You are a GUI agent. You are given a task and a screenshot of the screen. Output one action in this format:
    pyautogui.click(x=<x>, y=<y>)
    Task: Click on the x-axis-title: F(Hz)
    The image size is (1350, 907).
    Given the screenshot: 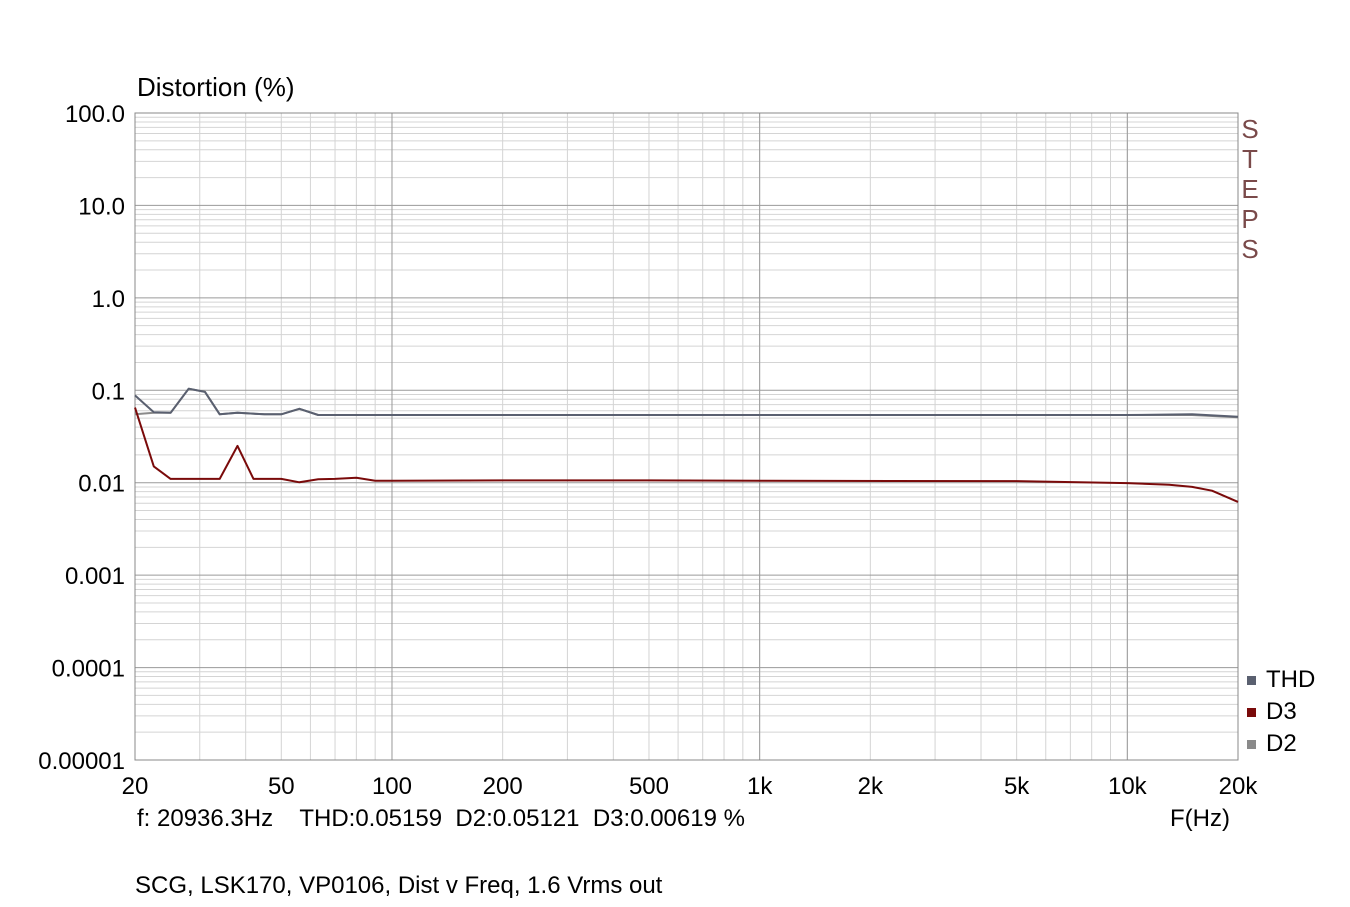 What is the action you would take?
    pyautogui.click(x=1200, y=818)
    